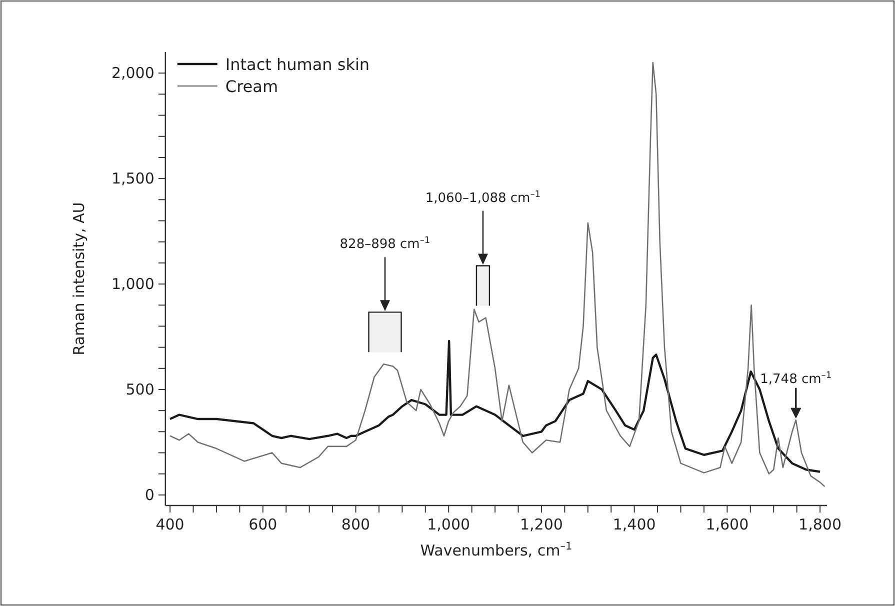 This screenshot has height=606, width=895. Describe the element at coordinates (132, 179) in the screenshot. I see `y-tick-label: 1,500` at that location.